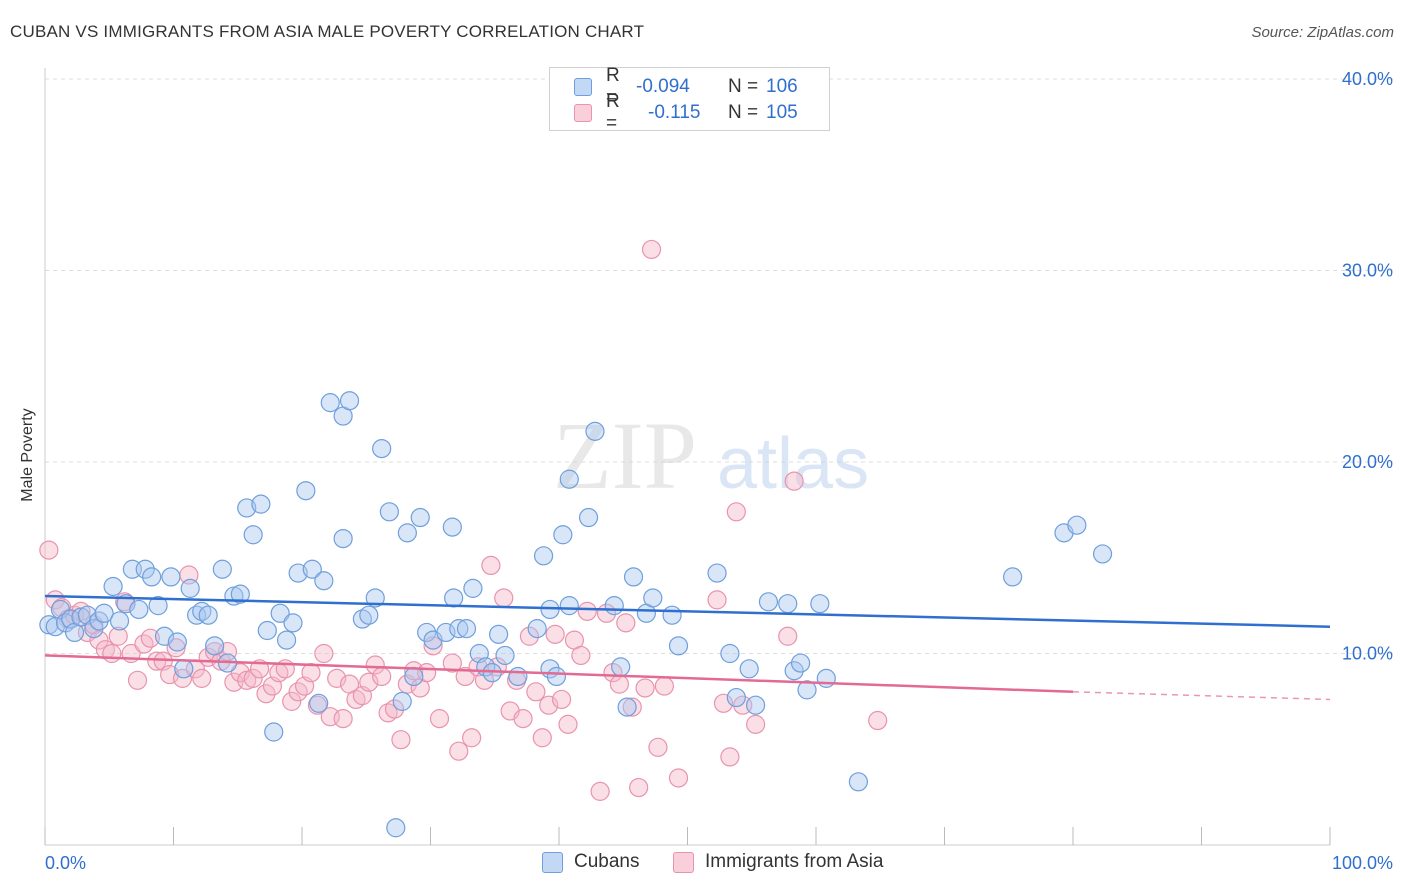 The image size is (1406, 892). Describe the element at coordinates (1367, 654) in the screenshot. I see `y-tick-label: 10.0%` at that location.